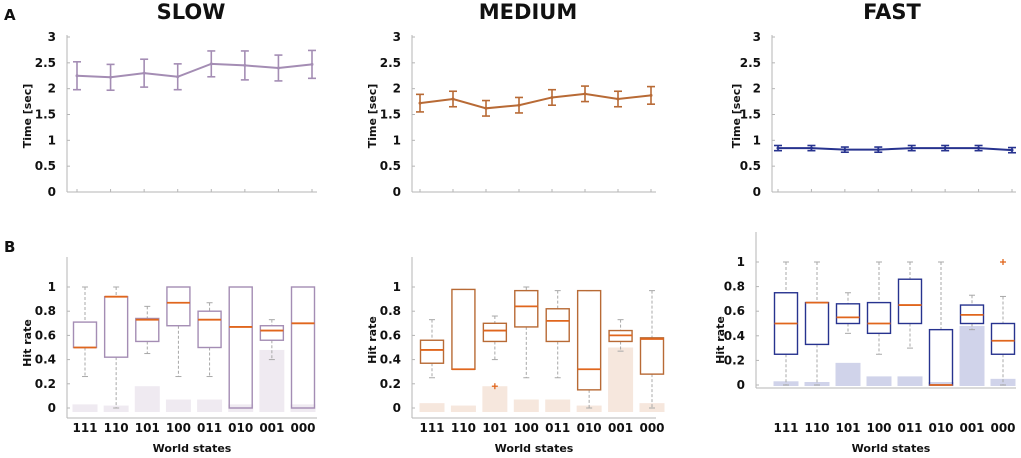  Describe the element at coordinates (9, 247) in the screenshot. I see `panel-label-b: B` at that location.